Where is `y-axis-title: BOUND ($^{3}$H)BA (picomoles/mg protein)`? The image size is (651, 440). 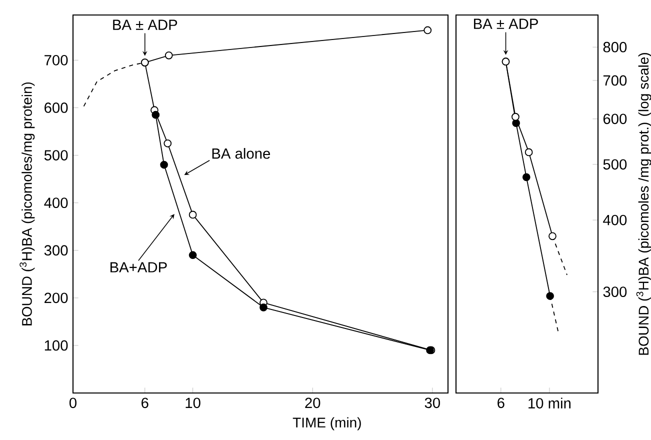 y-axis-title: BOUND ($^{3}$H)BA (picomoles/mg protein) is located at coordinates (27, 204).